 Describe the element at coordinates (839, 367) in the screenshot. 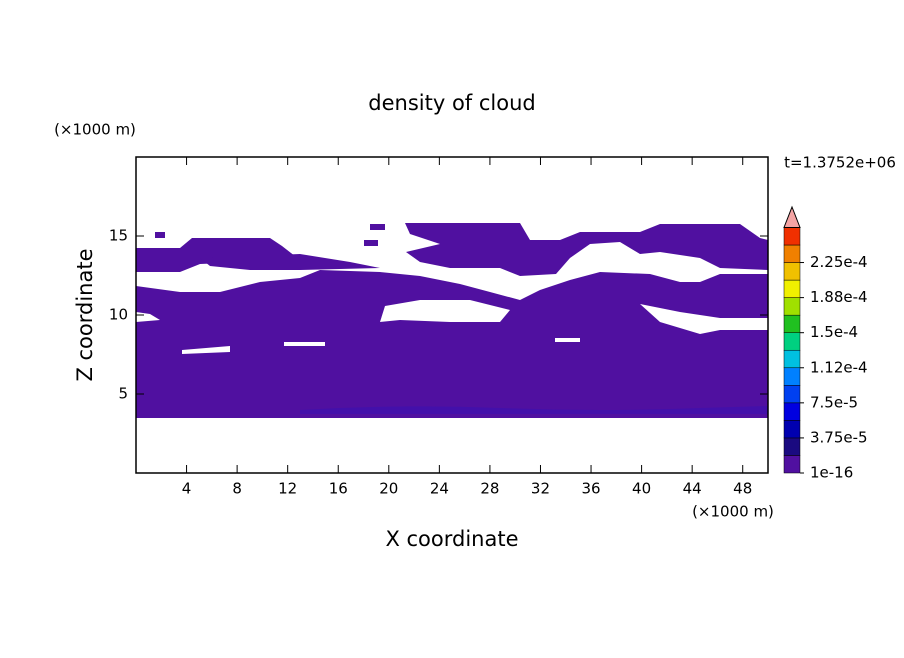

I see `colorbar-tick-label: 1.12e-4` at that location.